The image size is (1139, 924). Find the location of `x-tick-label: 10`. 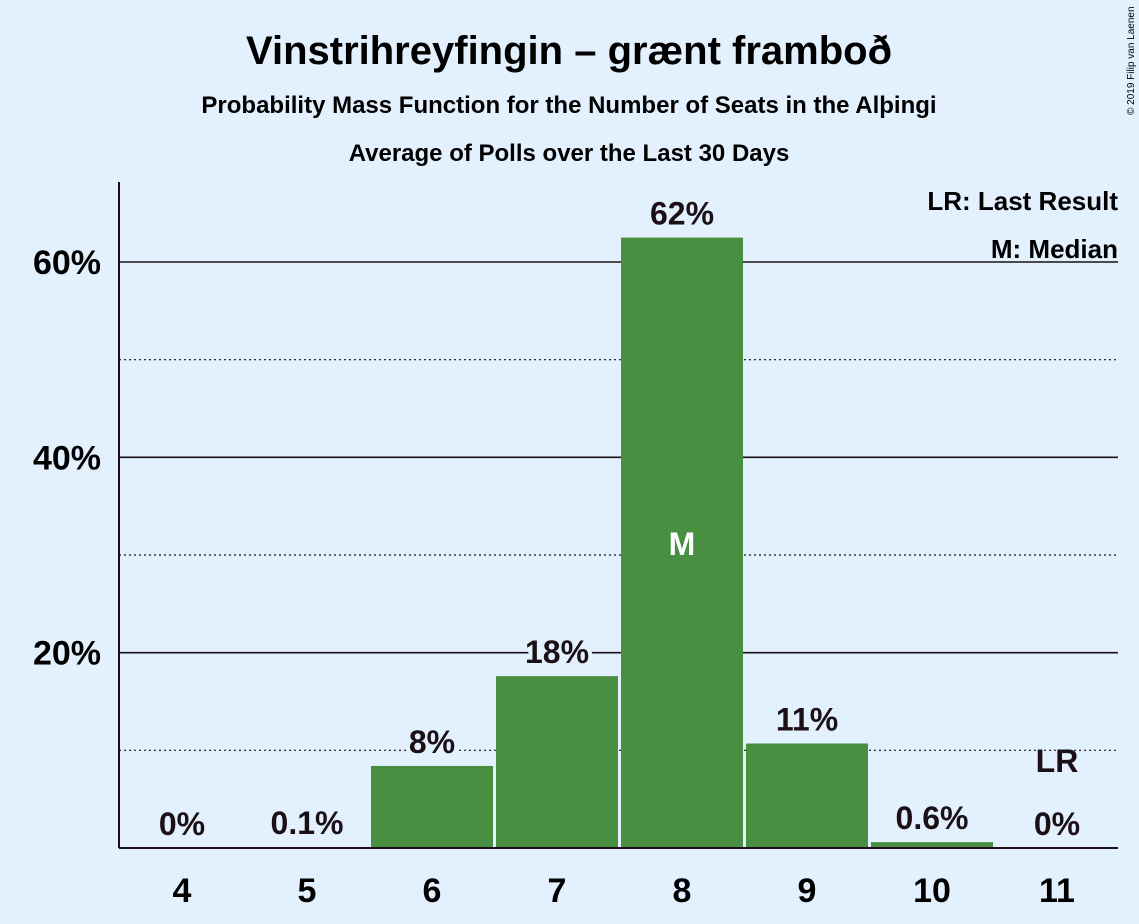

x-tick-label: 10 is located at coordinates (932, 891).